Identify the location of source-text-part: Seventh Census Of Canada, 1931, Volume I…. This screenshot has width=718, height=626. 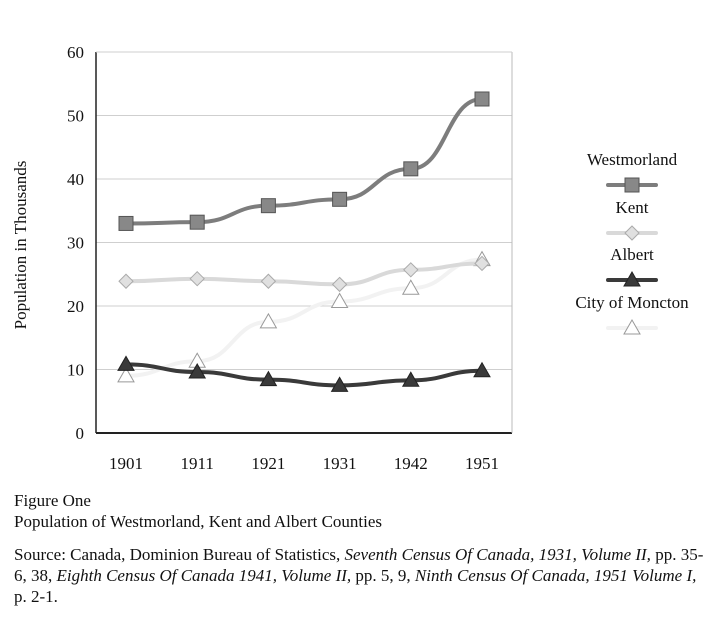
(497, 554).